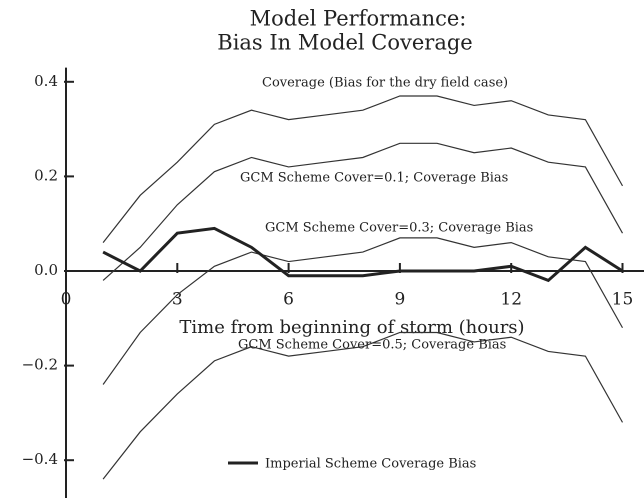  Describe the element at coordinates (46, 81) in the screenshot. I see `y-tick-label: 0.4` at that location.